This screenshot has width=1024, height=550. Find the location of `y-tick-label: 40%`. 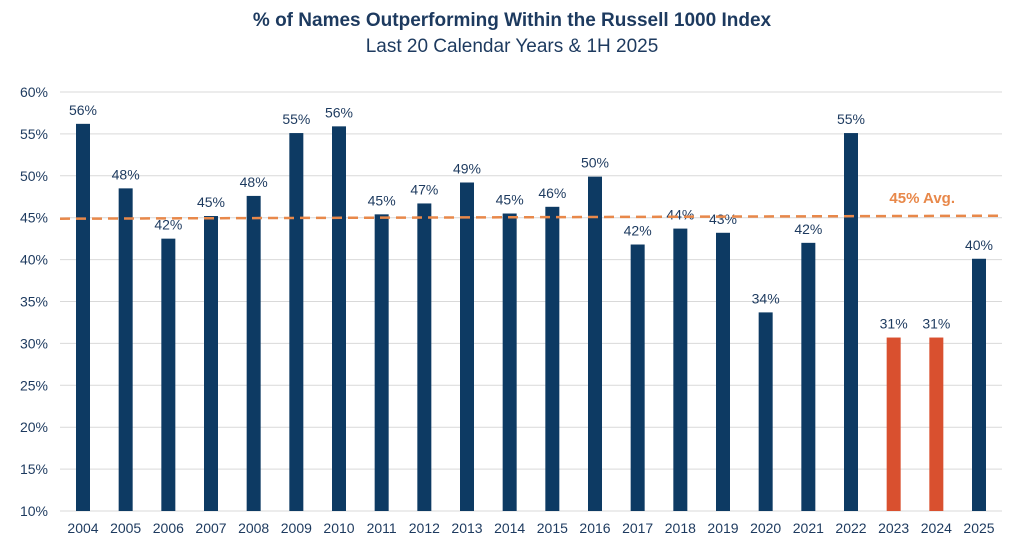

y-tick-label: 40% is located at coordinates (34, 260).